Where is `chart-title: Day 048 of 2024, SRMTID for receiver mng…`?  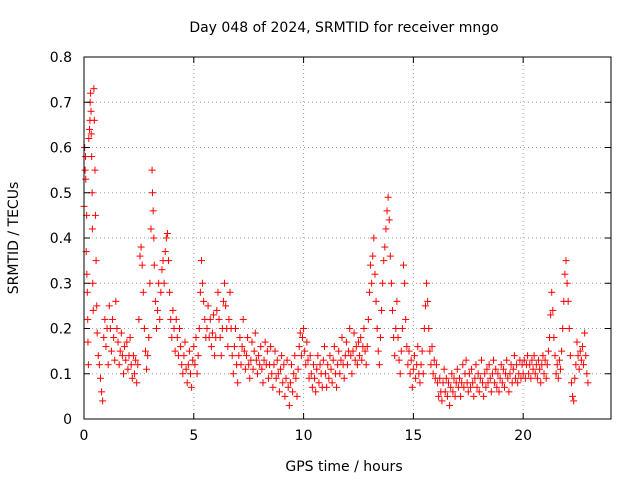
chart-title: Day 048 of 2024, SRMTID for receiver mng… is located at coordinates (343, 28).